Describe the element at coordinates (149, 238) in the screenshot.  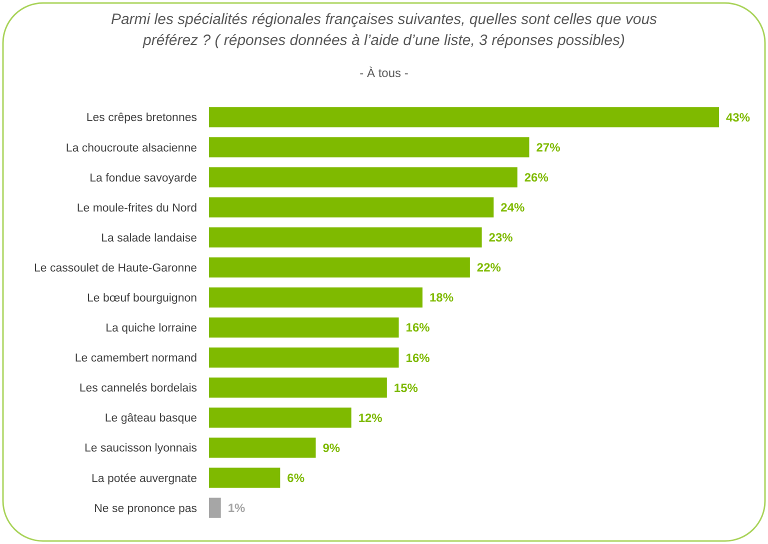
I see `y-tick-label: La salade landaise` at that location.